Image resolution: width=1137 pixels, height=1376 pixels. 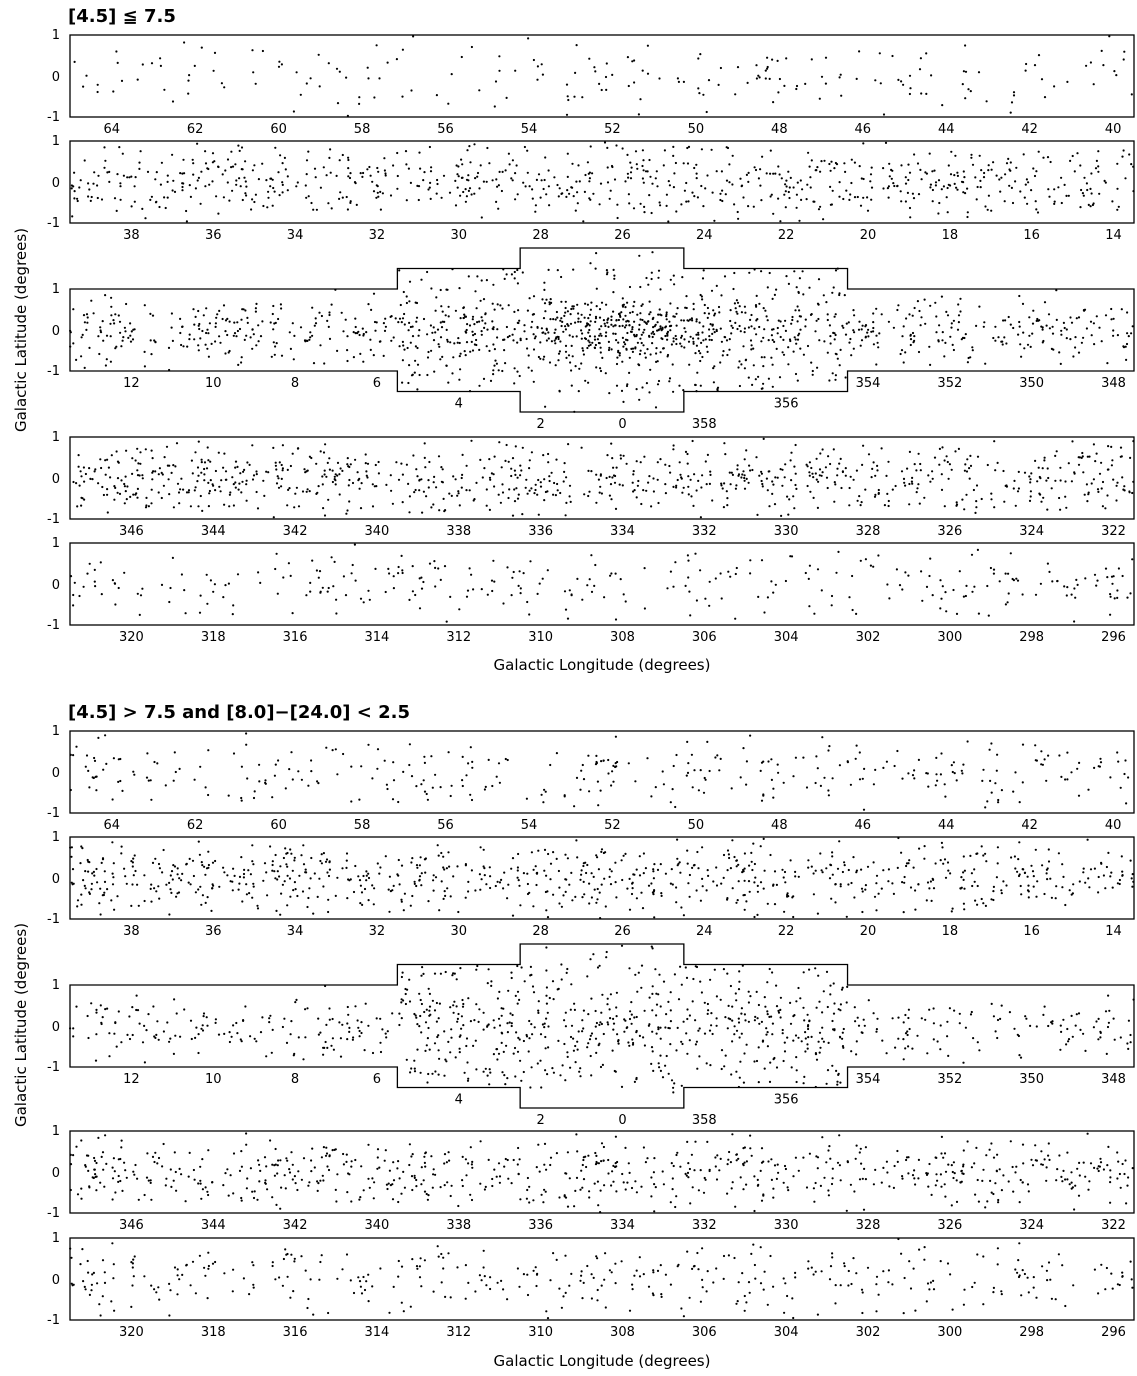 I want to click on x-tick-label: 358, so click(x=704, y=424).